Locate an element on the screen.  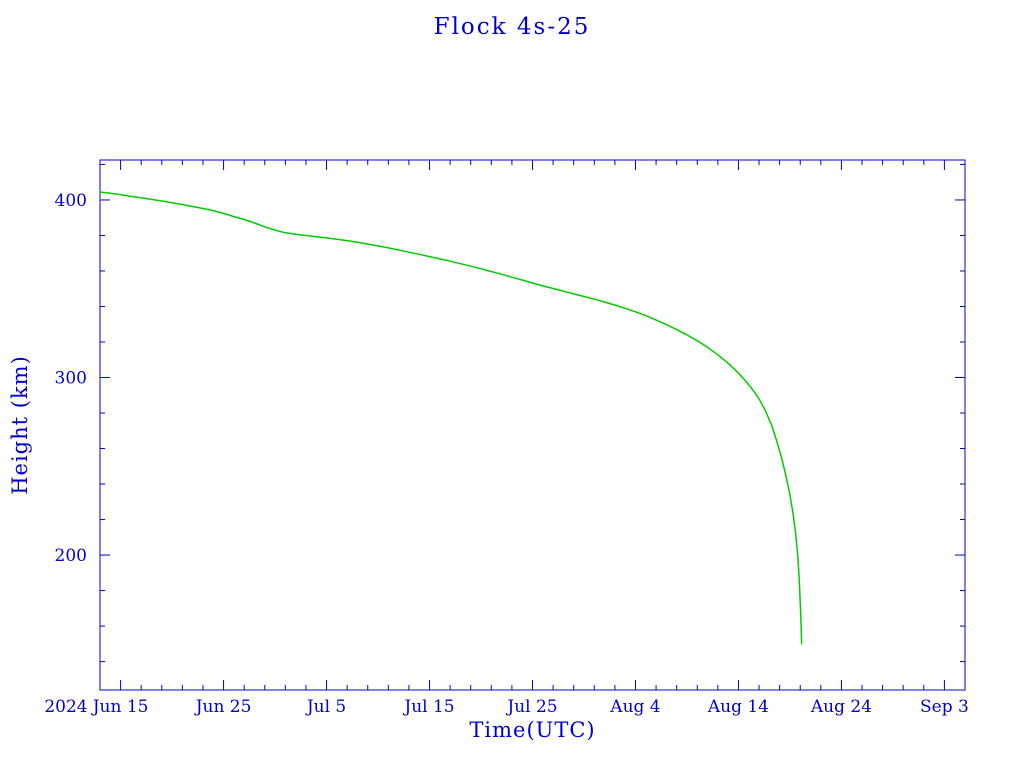
y-axis-label: Height (km) is located at coordinates (20, 425).